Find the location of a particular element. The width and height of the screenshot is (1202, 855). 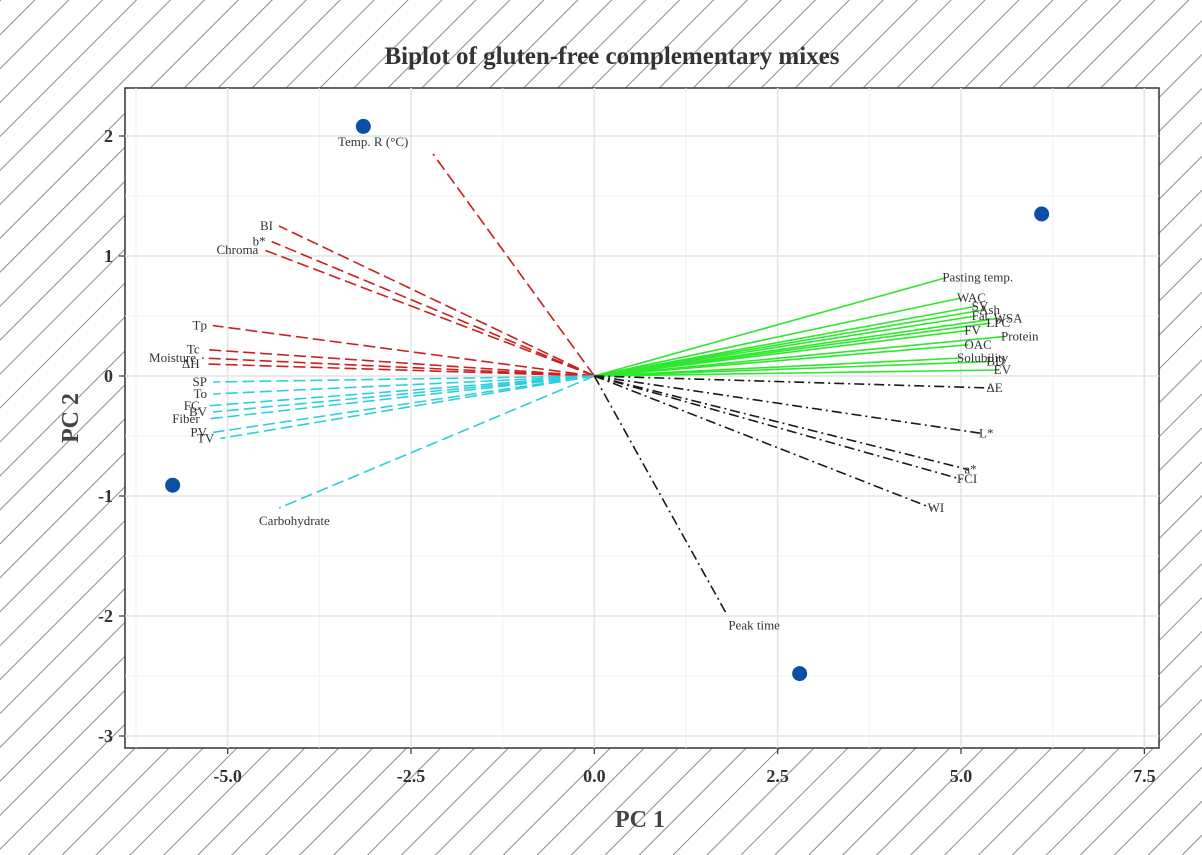

loading-label-b: b* is located at coordinates (259, 241).